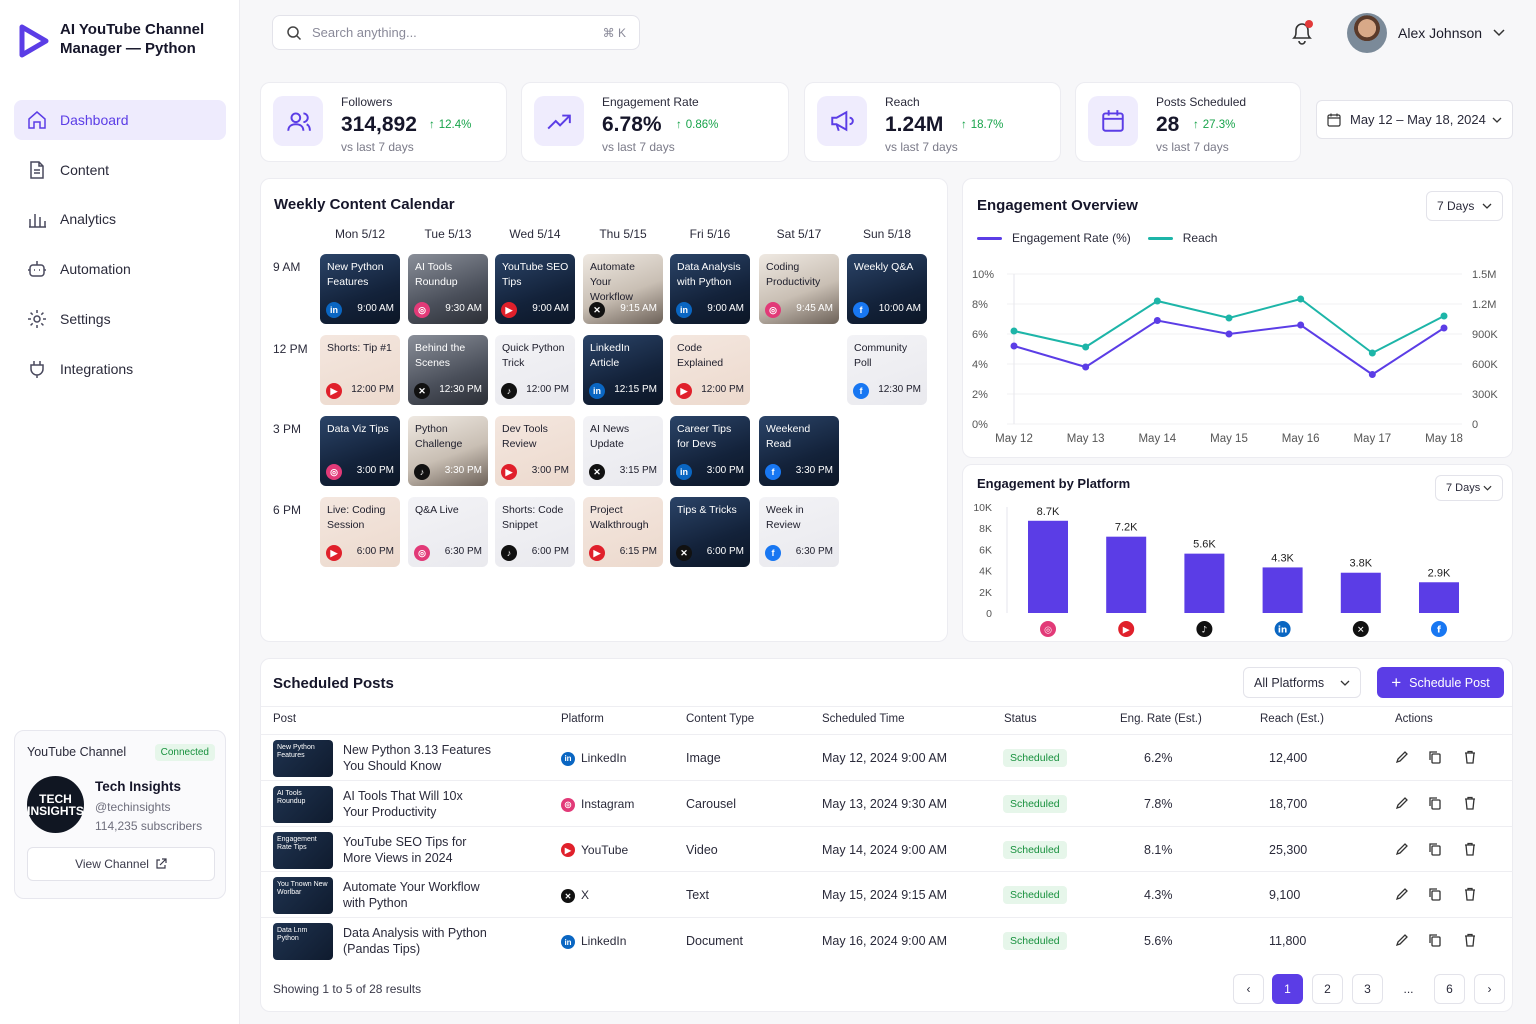 Image resolution: width=1536 pixels, height=1024 pixels. What do you see at coordinates (403, 804) in the screenshot?
I see `post-title: AI Tools That Will 10x Your Productivity` at bounding box center [403, 804].